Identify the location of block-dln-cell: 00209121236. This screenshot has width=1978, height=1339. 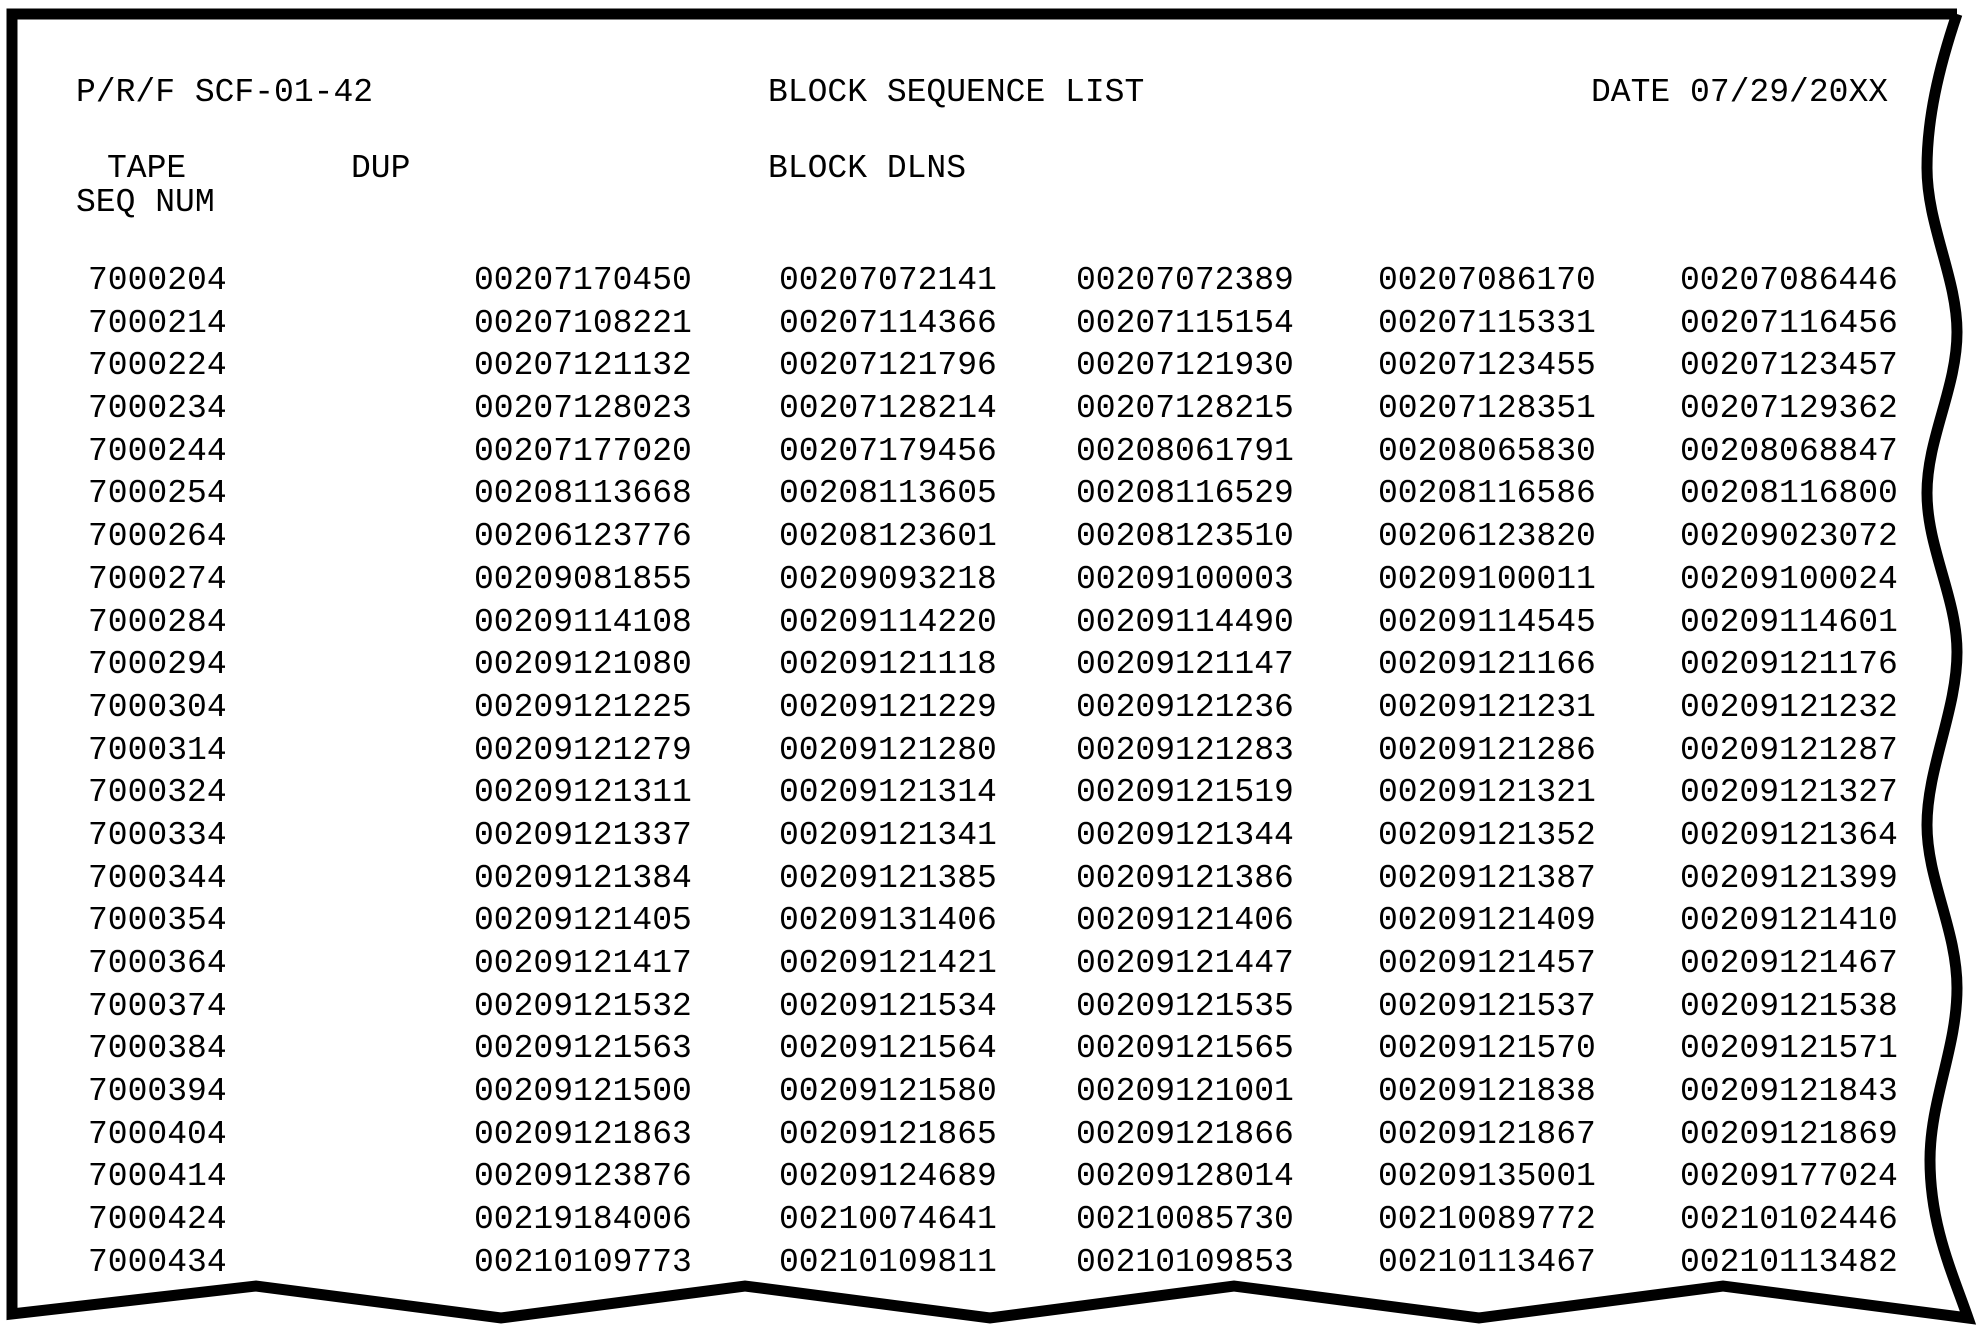
(1185, 707).